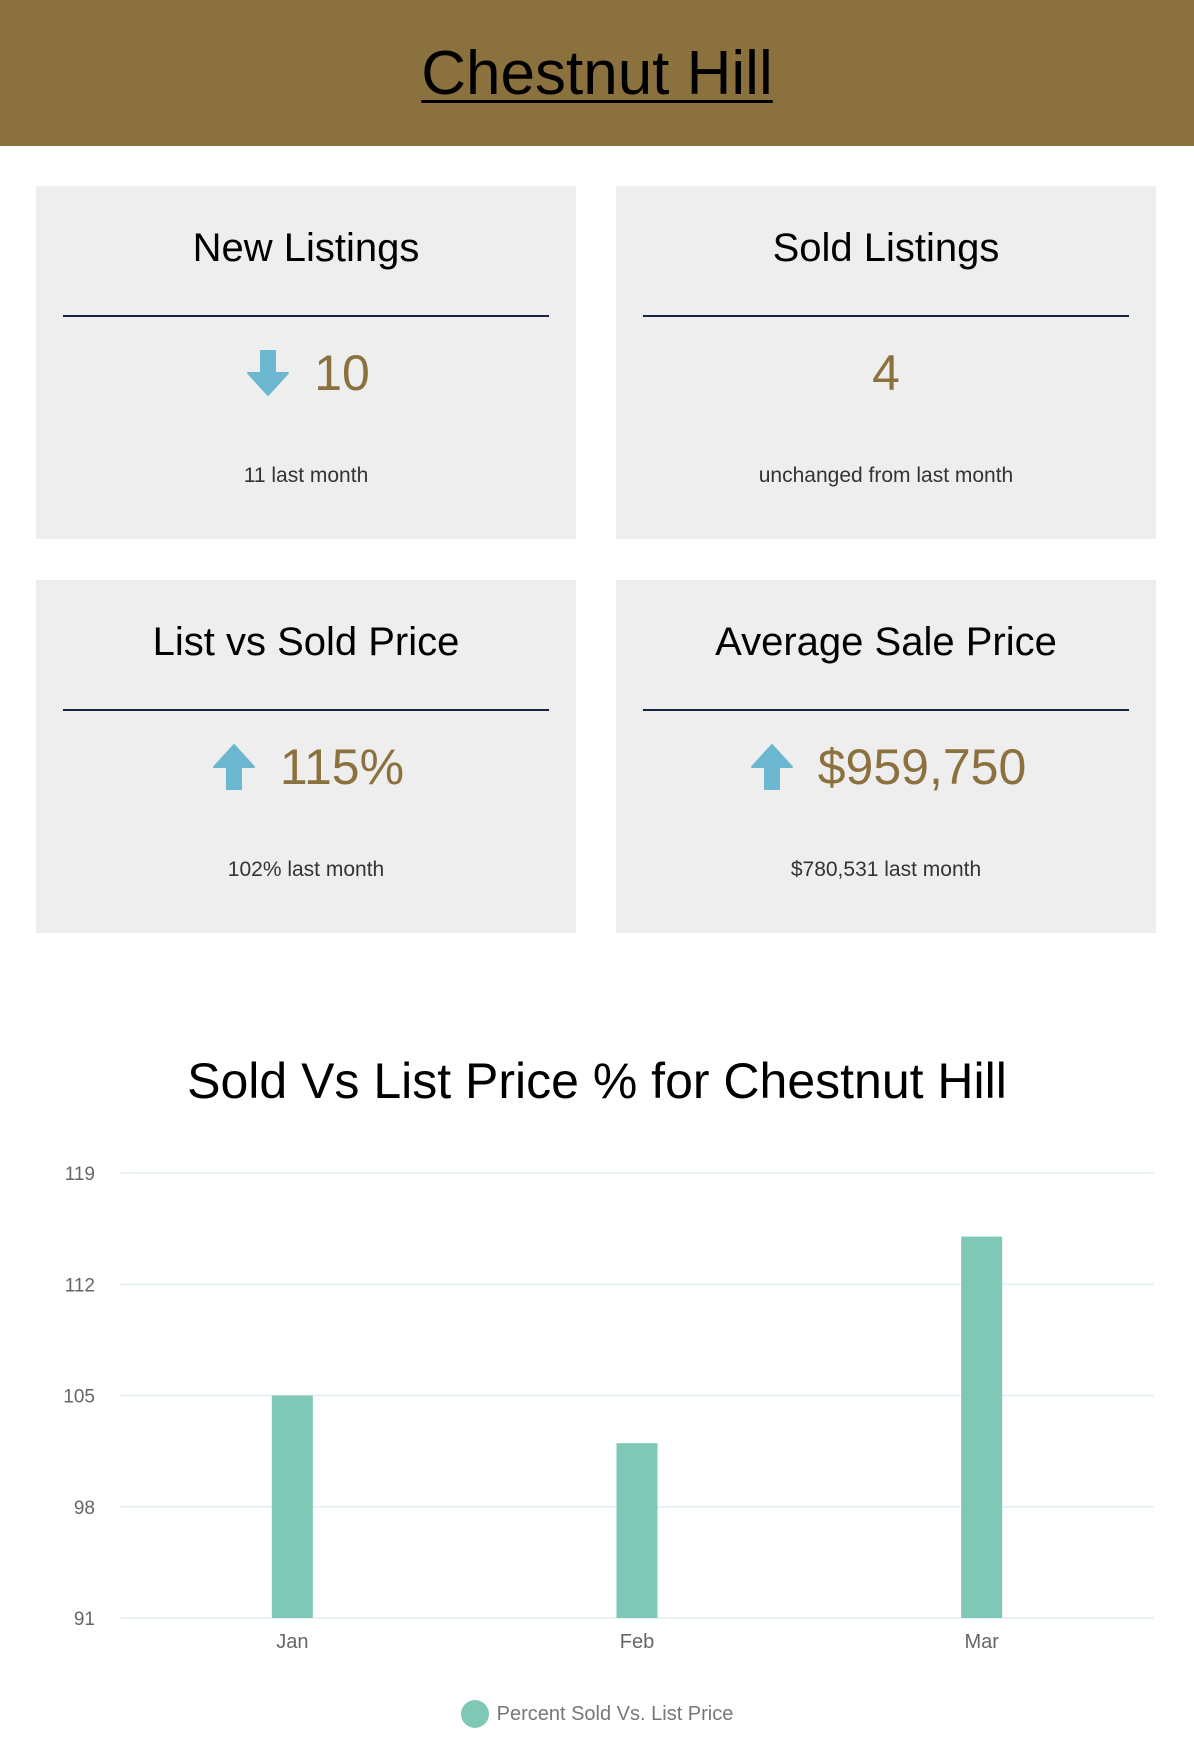  What do you see at coordinates (84, 1619) in the screenshot?
I see `y-tick-label: 91` at bounding box center [84, 1619].